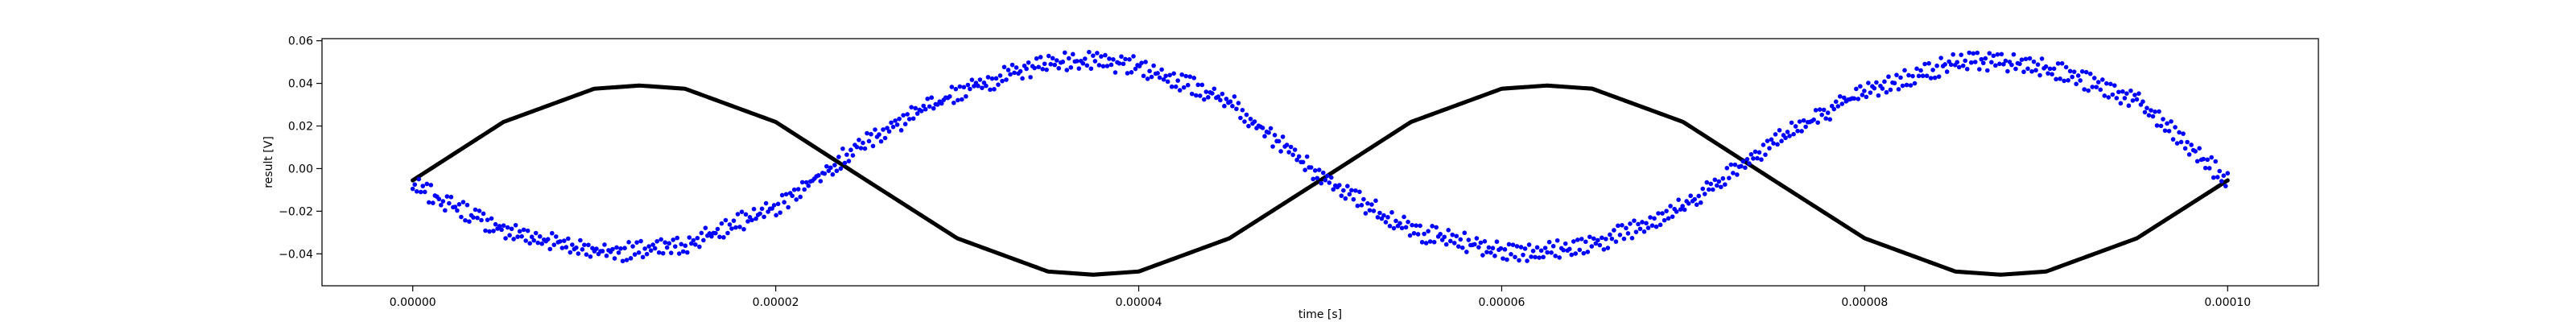 The height and width of the screenshot is (322, 2576). What do you see at coordinates (300, 41) in the screenshot?
I see `y-tick-label: 0.06` at bounding box center [300, 41].